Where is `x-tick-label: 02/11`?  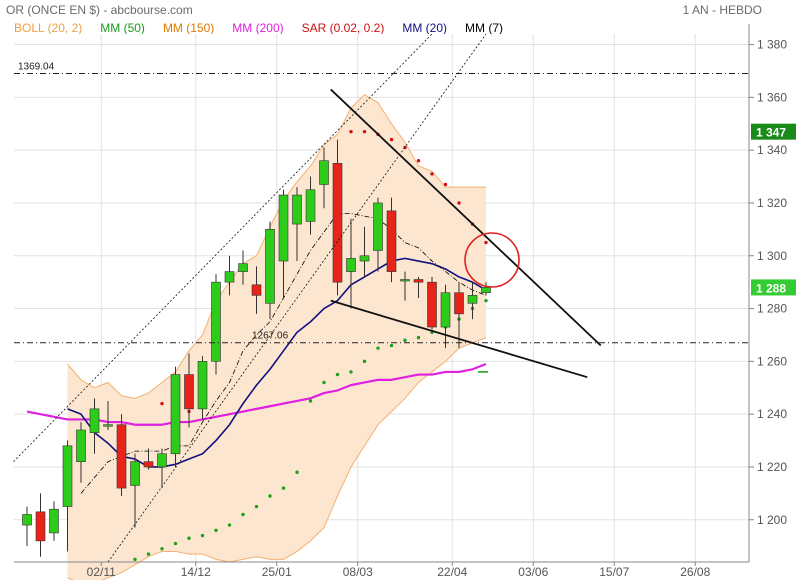 x-tick-label: 02/11 is located at coordinates (101, 572).